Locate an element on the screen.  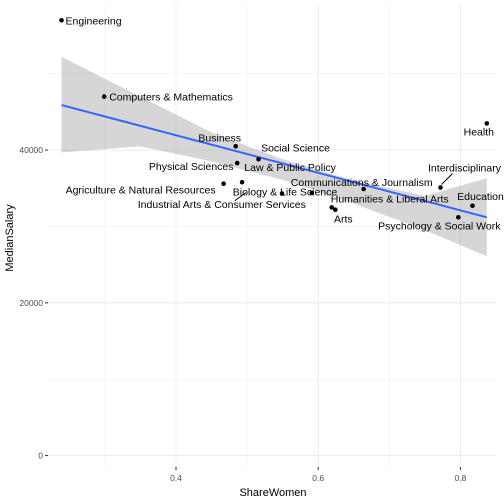
point-label: Industrial Arts & Consumer Services is located at coordinates (222, 205).